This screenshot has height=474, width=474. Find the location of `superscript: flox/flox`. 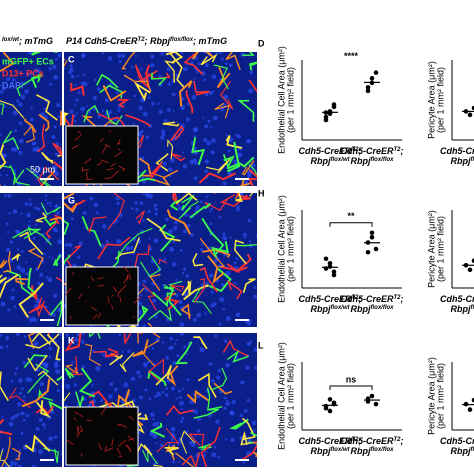

superscript: flox/flox is located at coordinates (382, 308).